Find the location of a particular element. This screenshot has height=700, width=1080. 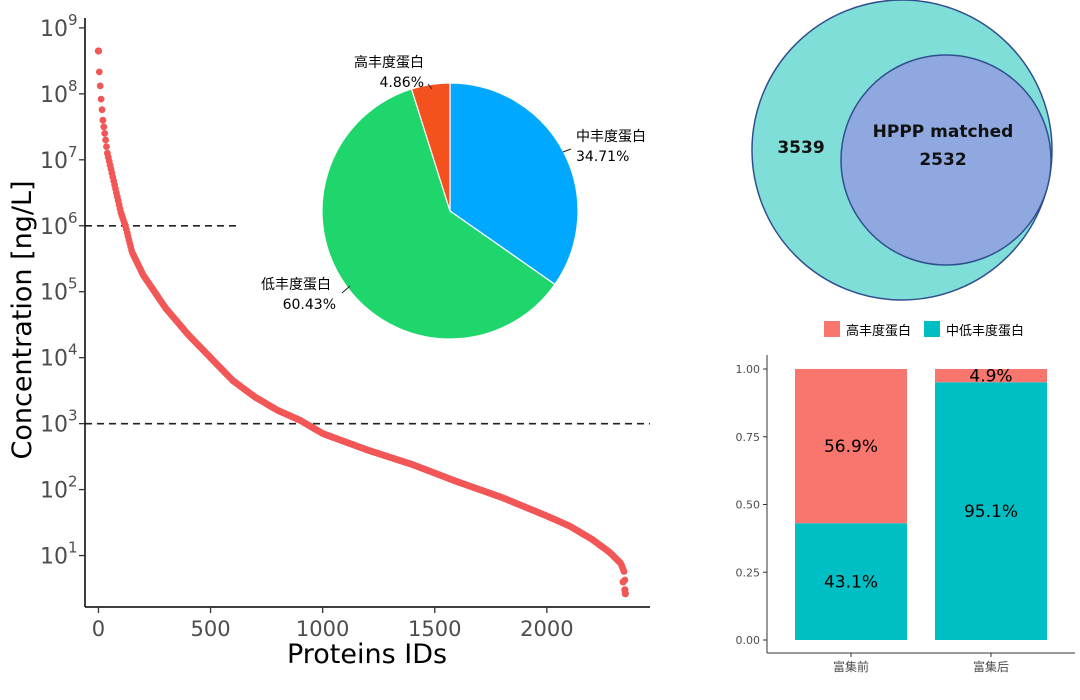

venn-inner-count: 2532 is located at coordinates (942, 160).